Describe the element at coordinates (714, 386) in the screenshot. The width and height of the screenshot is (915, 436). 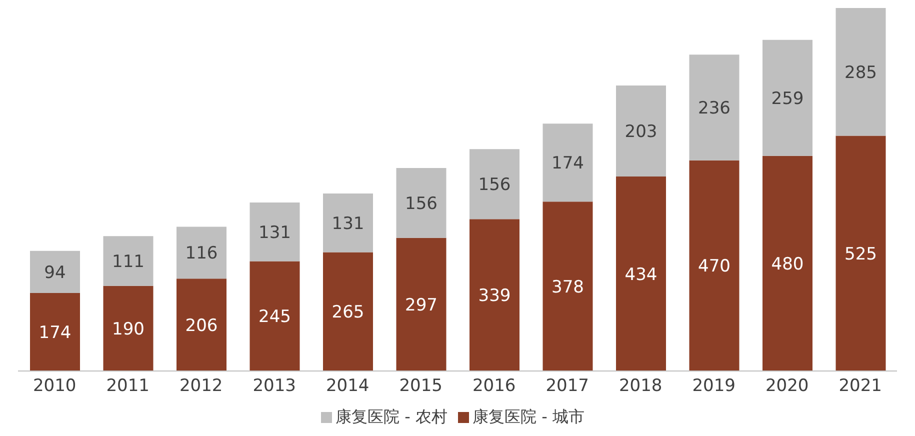
I see `x-tick-label: 2019` at that location.